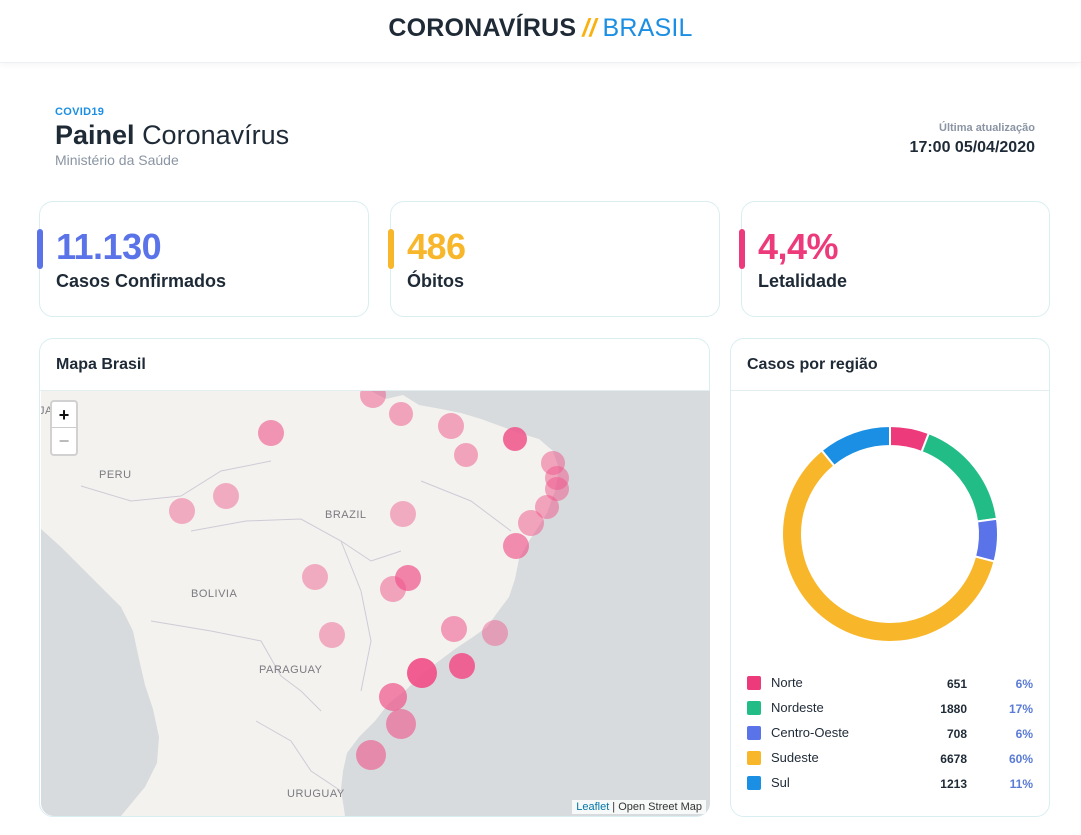 Image resolution: width=1081 pixels, height=835 pixels. Describe the element at coordinates (346, 515) in the screenshot. I see `map-country-label: BRAZIL` at that location.